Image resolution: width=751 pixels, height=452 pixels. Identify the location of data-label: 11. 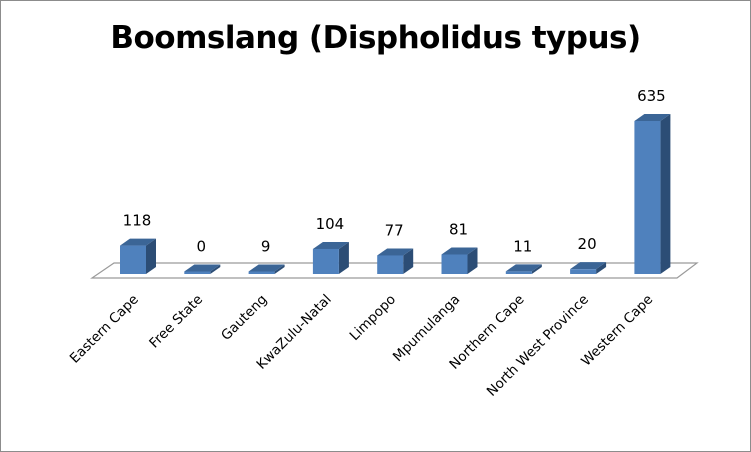
(522, 246).